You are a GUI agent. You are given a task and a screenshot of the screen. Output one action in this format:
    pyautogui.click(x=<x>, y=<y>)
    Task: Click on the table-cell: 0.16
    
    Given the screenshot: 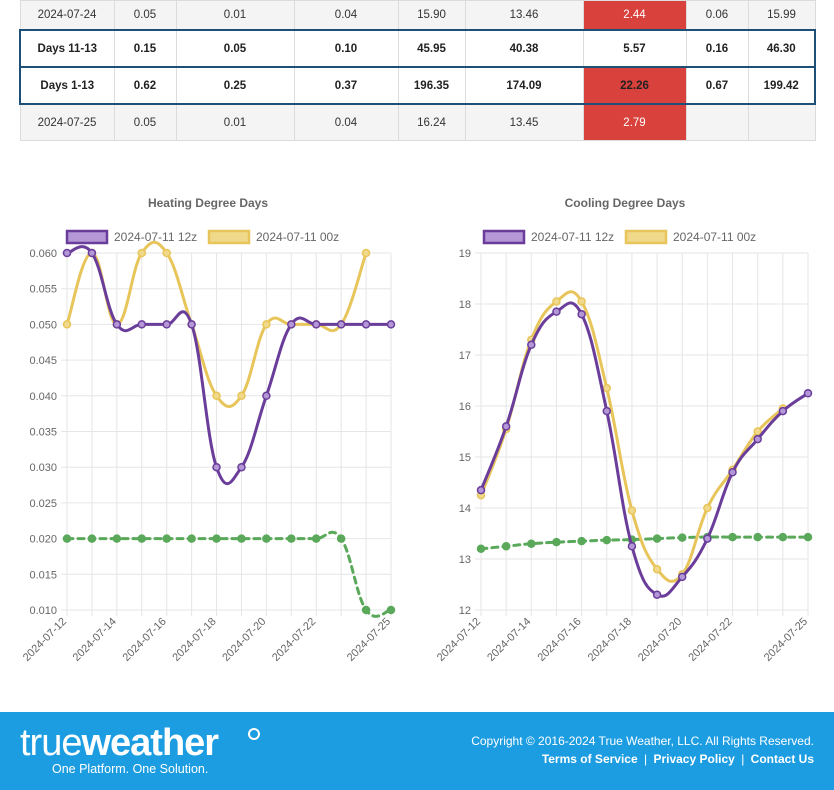 What is the action you would take?
    pyautogui.click(x=717, y=48)
    